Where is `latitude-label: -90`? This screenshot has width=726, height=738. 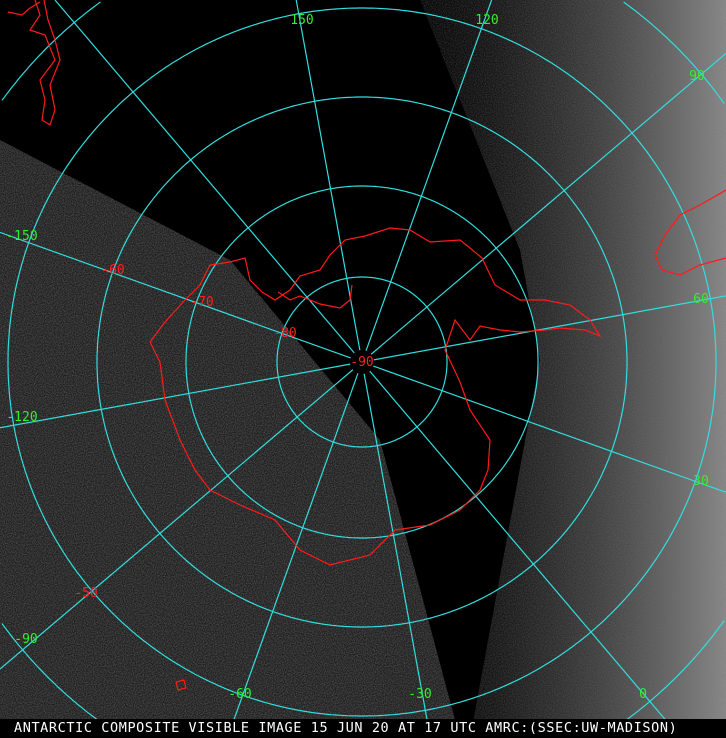 latitude-label: -90 is located at coordinates (361, 362).